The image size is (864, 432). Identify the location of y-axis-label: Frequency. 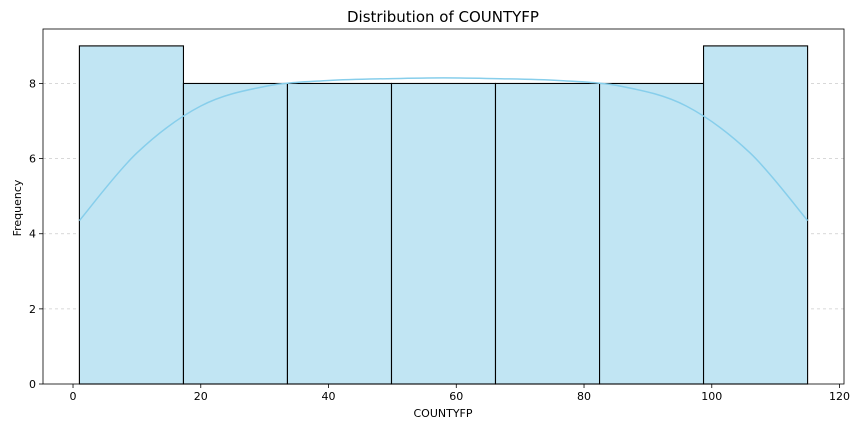
(17, 207).